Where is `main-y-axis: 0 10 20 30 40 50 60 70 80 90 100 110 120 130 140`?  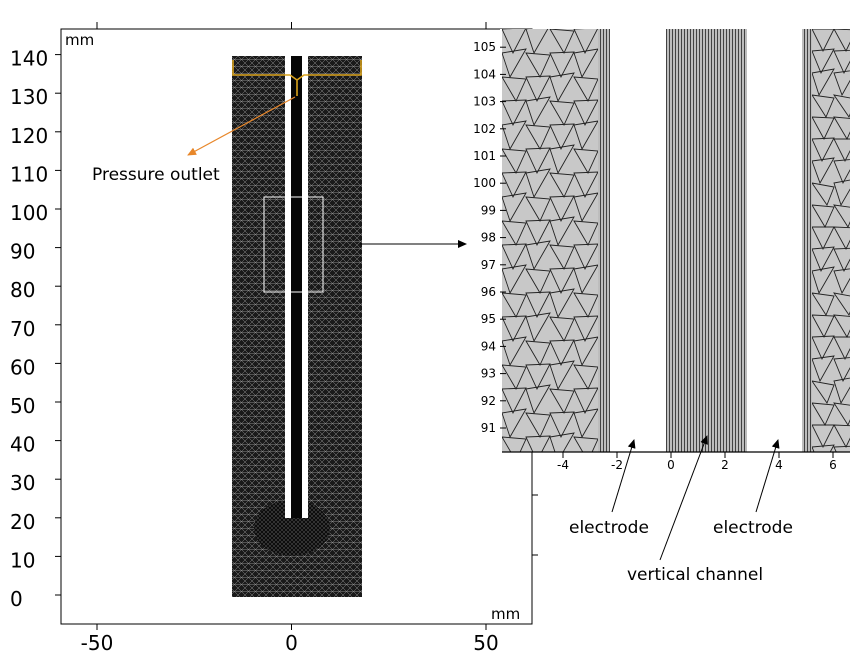 main-y-axis: 0 10 20 30 40 50 60 70 80 90 100 110 120 130 140 is located at coordinates (35, 329).